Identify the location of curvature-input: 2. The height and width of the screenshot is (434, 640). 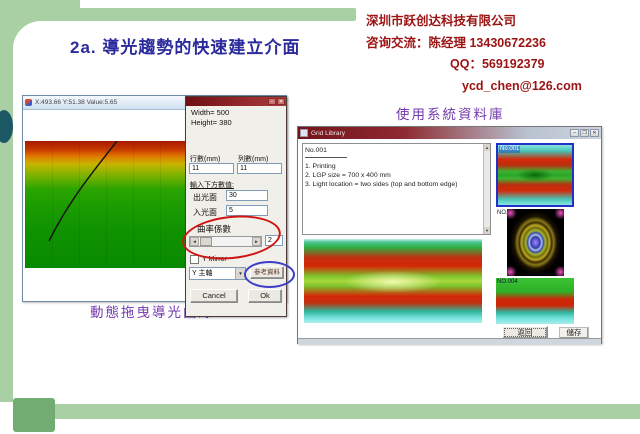
(274, 240).